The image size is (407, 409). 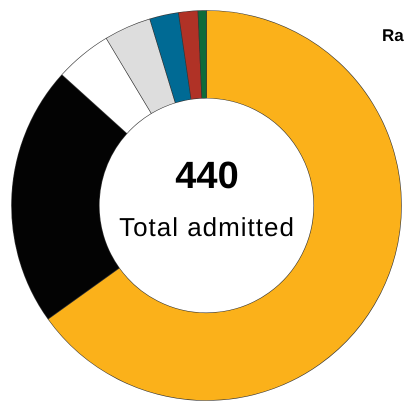 What do you see at coordinates (393, 36) in the screenshot?
I see `text: Ra` at bounding box center [393, 36].